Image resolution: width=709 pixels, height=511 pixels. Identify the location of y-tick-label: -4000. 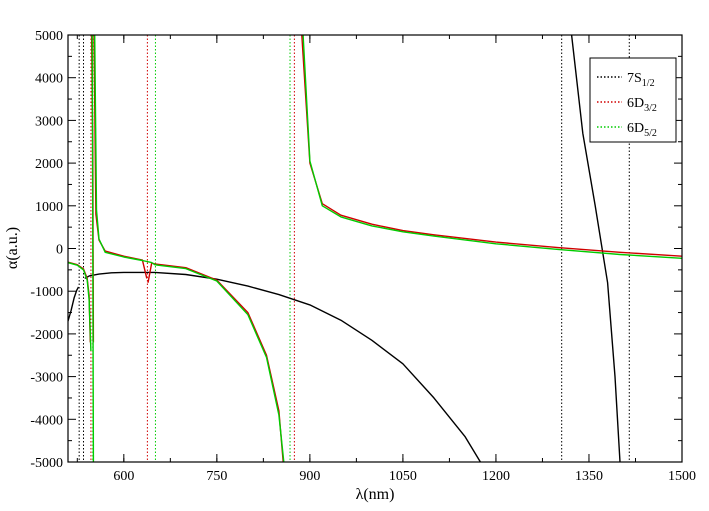
(46, 420).